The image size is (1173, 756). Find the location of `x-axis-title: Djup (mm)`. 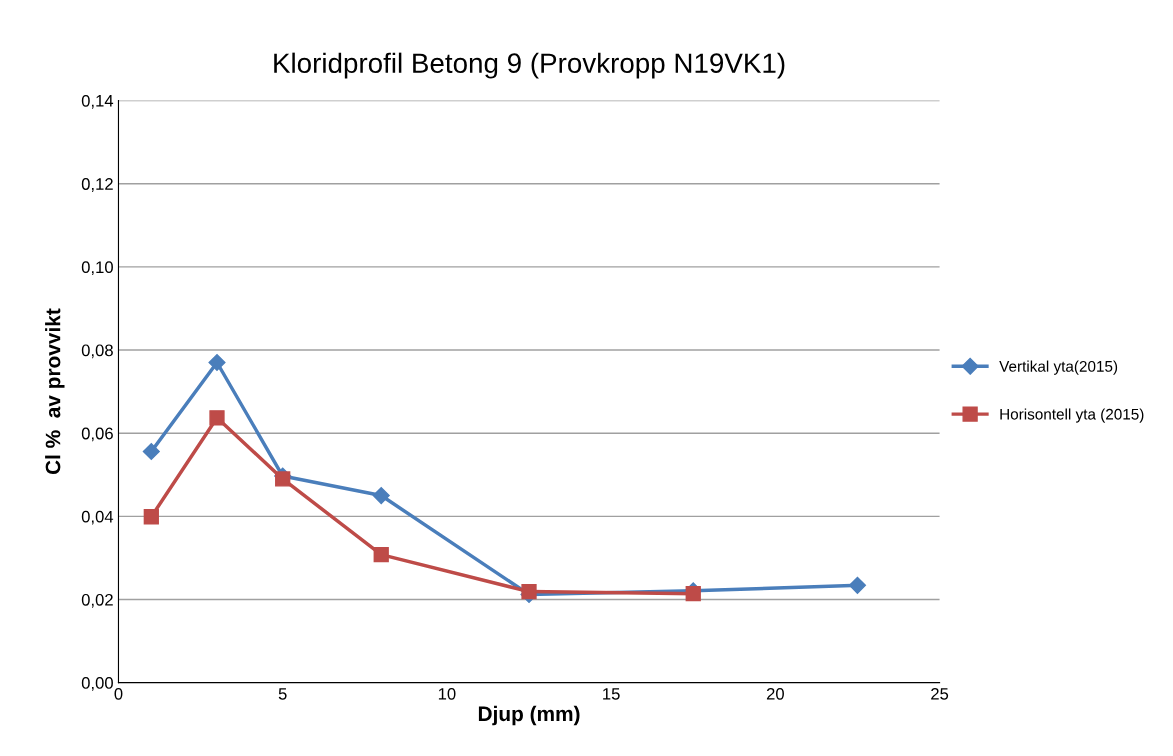

x-axis-title: Djup (mm) is located at coordinates (529, 715).